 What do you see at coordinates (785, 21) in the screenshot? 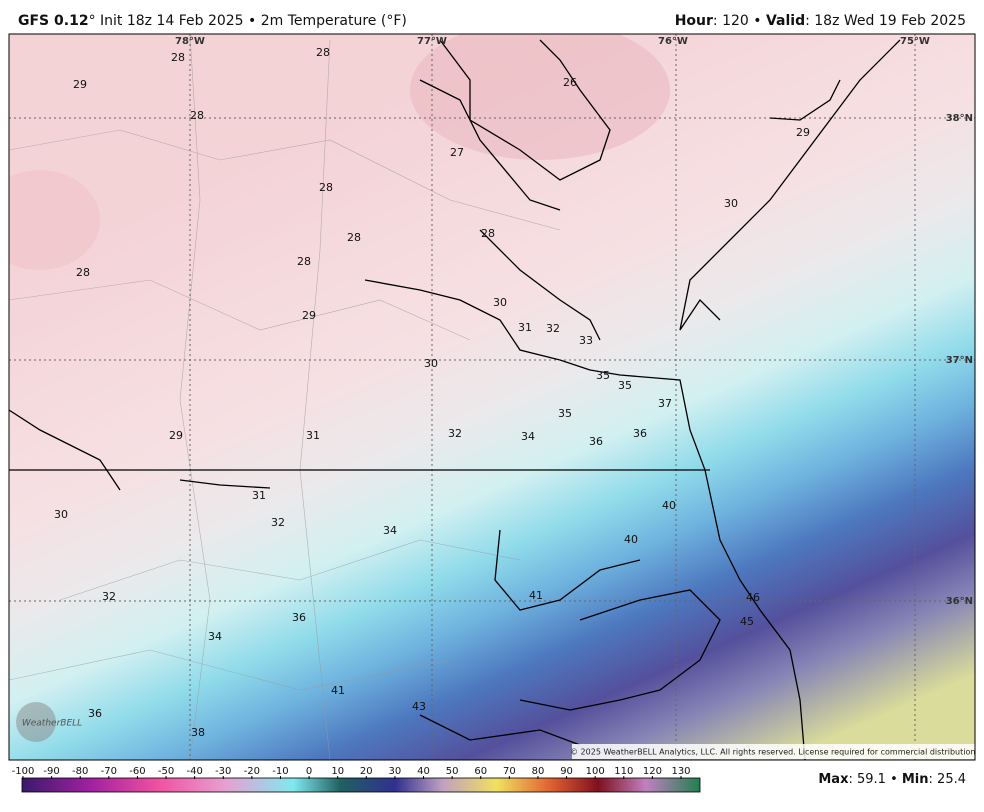
I see `valid-label: Valid` at bounding box center [785, 21].